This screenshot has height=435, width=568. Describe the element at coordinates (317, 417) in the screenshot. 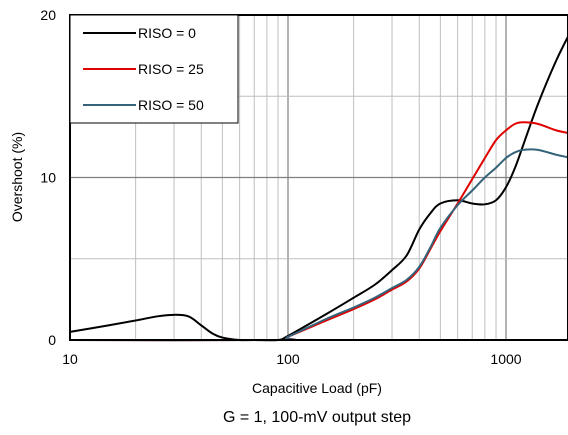

I see `chart-caption: G = 1, 100-mV output step` at that location.